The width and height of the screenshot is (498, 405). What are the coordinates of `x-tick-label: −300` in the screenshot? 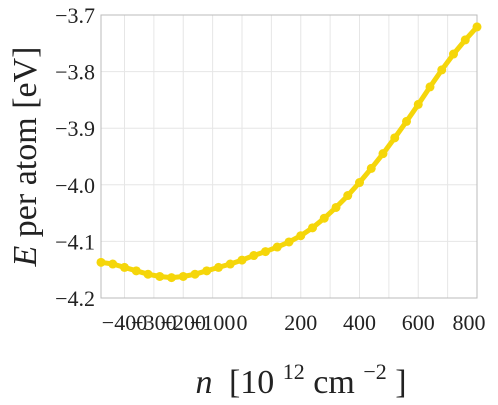 It's located at (153, 322).